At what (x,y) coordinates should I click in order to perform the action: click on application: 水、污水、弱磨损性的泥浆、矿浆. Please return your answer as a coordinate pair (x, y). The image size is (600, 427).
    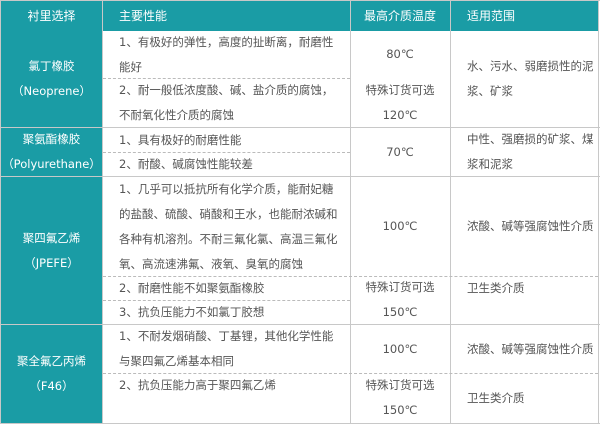
    Looking at the image, I should click on (530, 78).